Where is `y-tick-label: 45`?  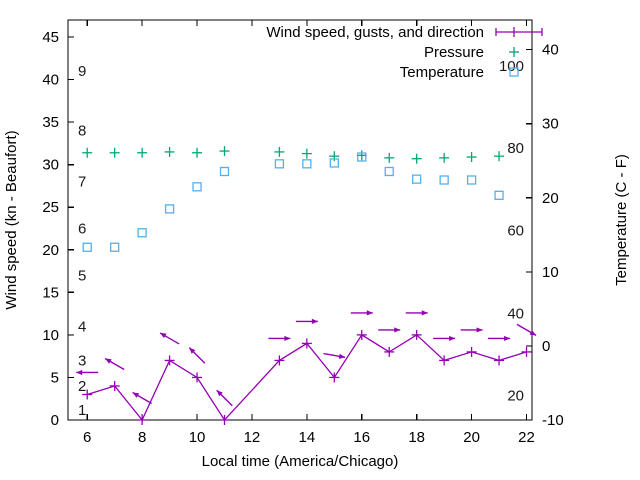 y-tick-label: 45 is located at coordinates (50, 37).